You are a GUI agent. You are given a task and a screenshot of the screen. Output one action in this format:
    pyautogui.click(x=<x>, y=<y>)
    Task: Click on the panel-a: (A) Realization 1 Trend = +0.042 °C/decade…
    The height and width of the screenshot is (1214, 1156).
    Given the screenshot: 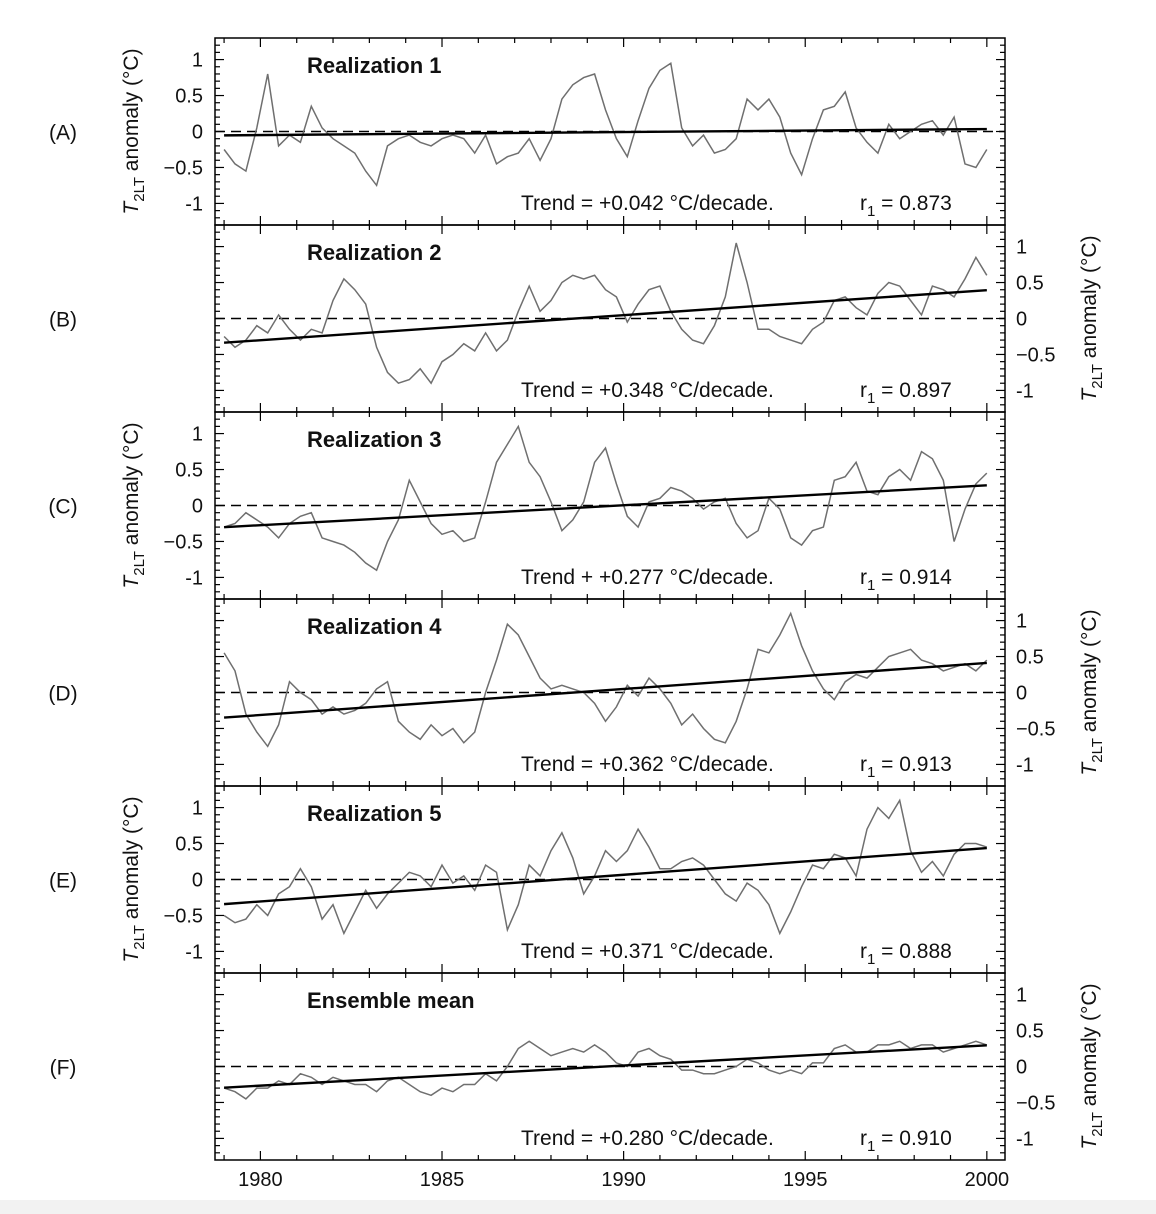 What is the action you would take?
    pyautogui.click(x=527, y=131)
    